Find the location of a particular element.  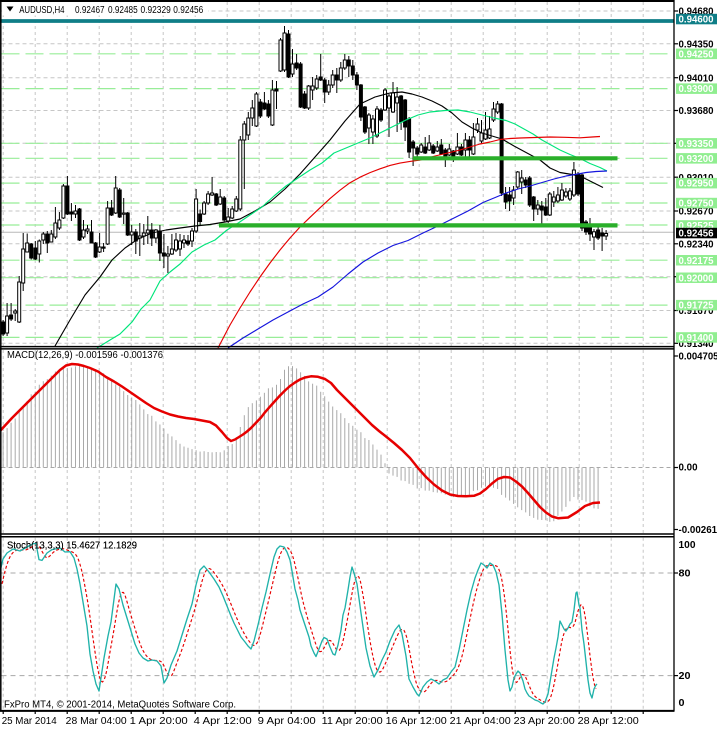

svg-text: 16 Apr 12:00 is located at coordinates (416, 721).